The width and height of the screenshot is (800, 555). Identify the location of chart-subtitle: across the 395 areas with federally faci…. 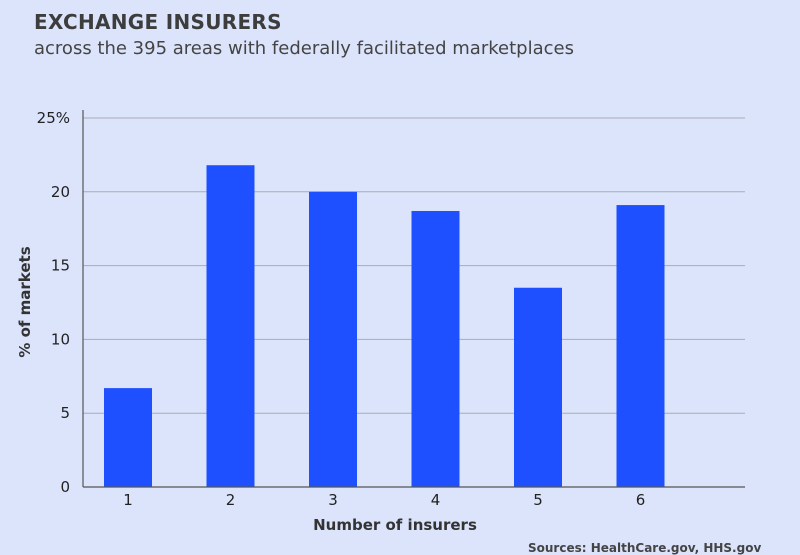
(304, 48).